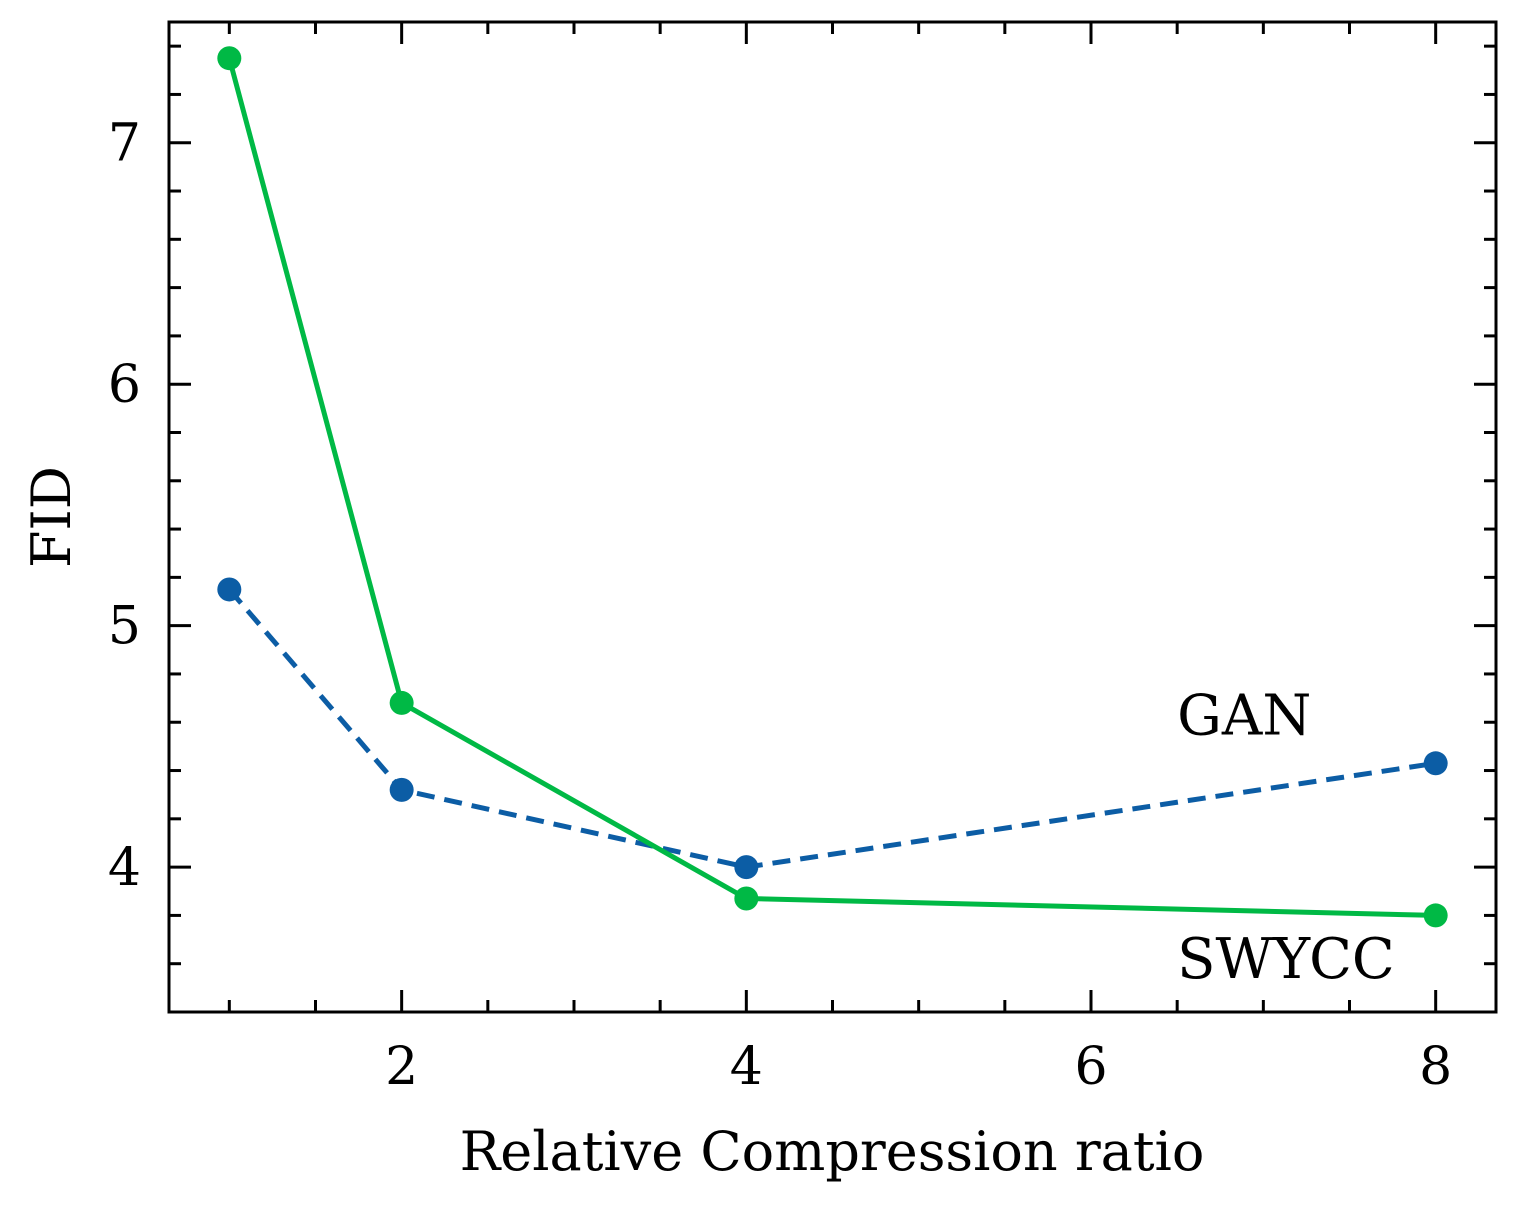  What do you see at coordinates (51, 517) in the screenshot?
I see `y-axis-title: FID` at bounding box center [51, 517].